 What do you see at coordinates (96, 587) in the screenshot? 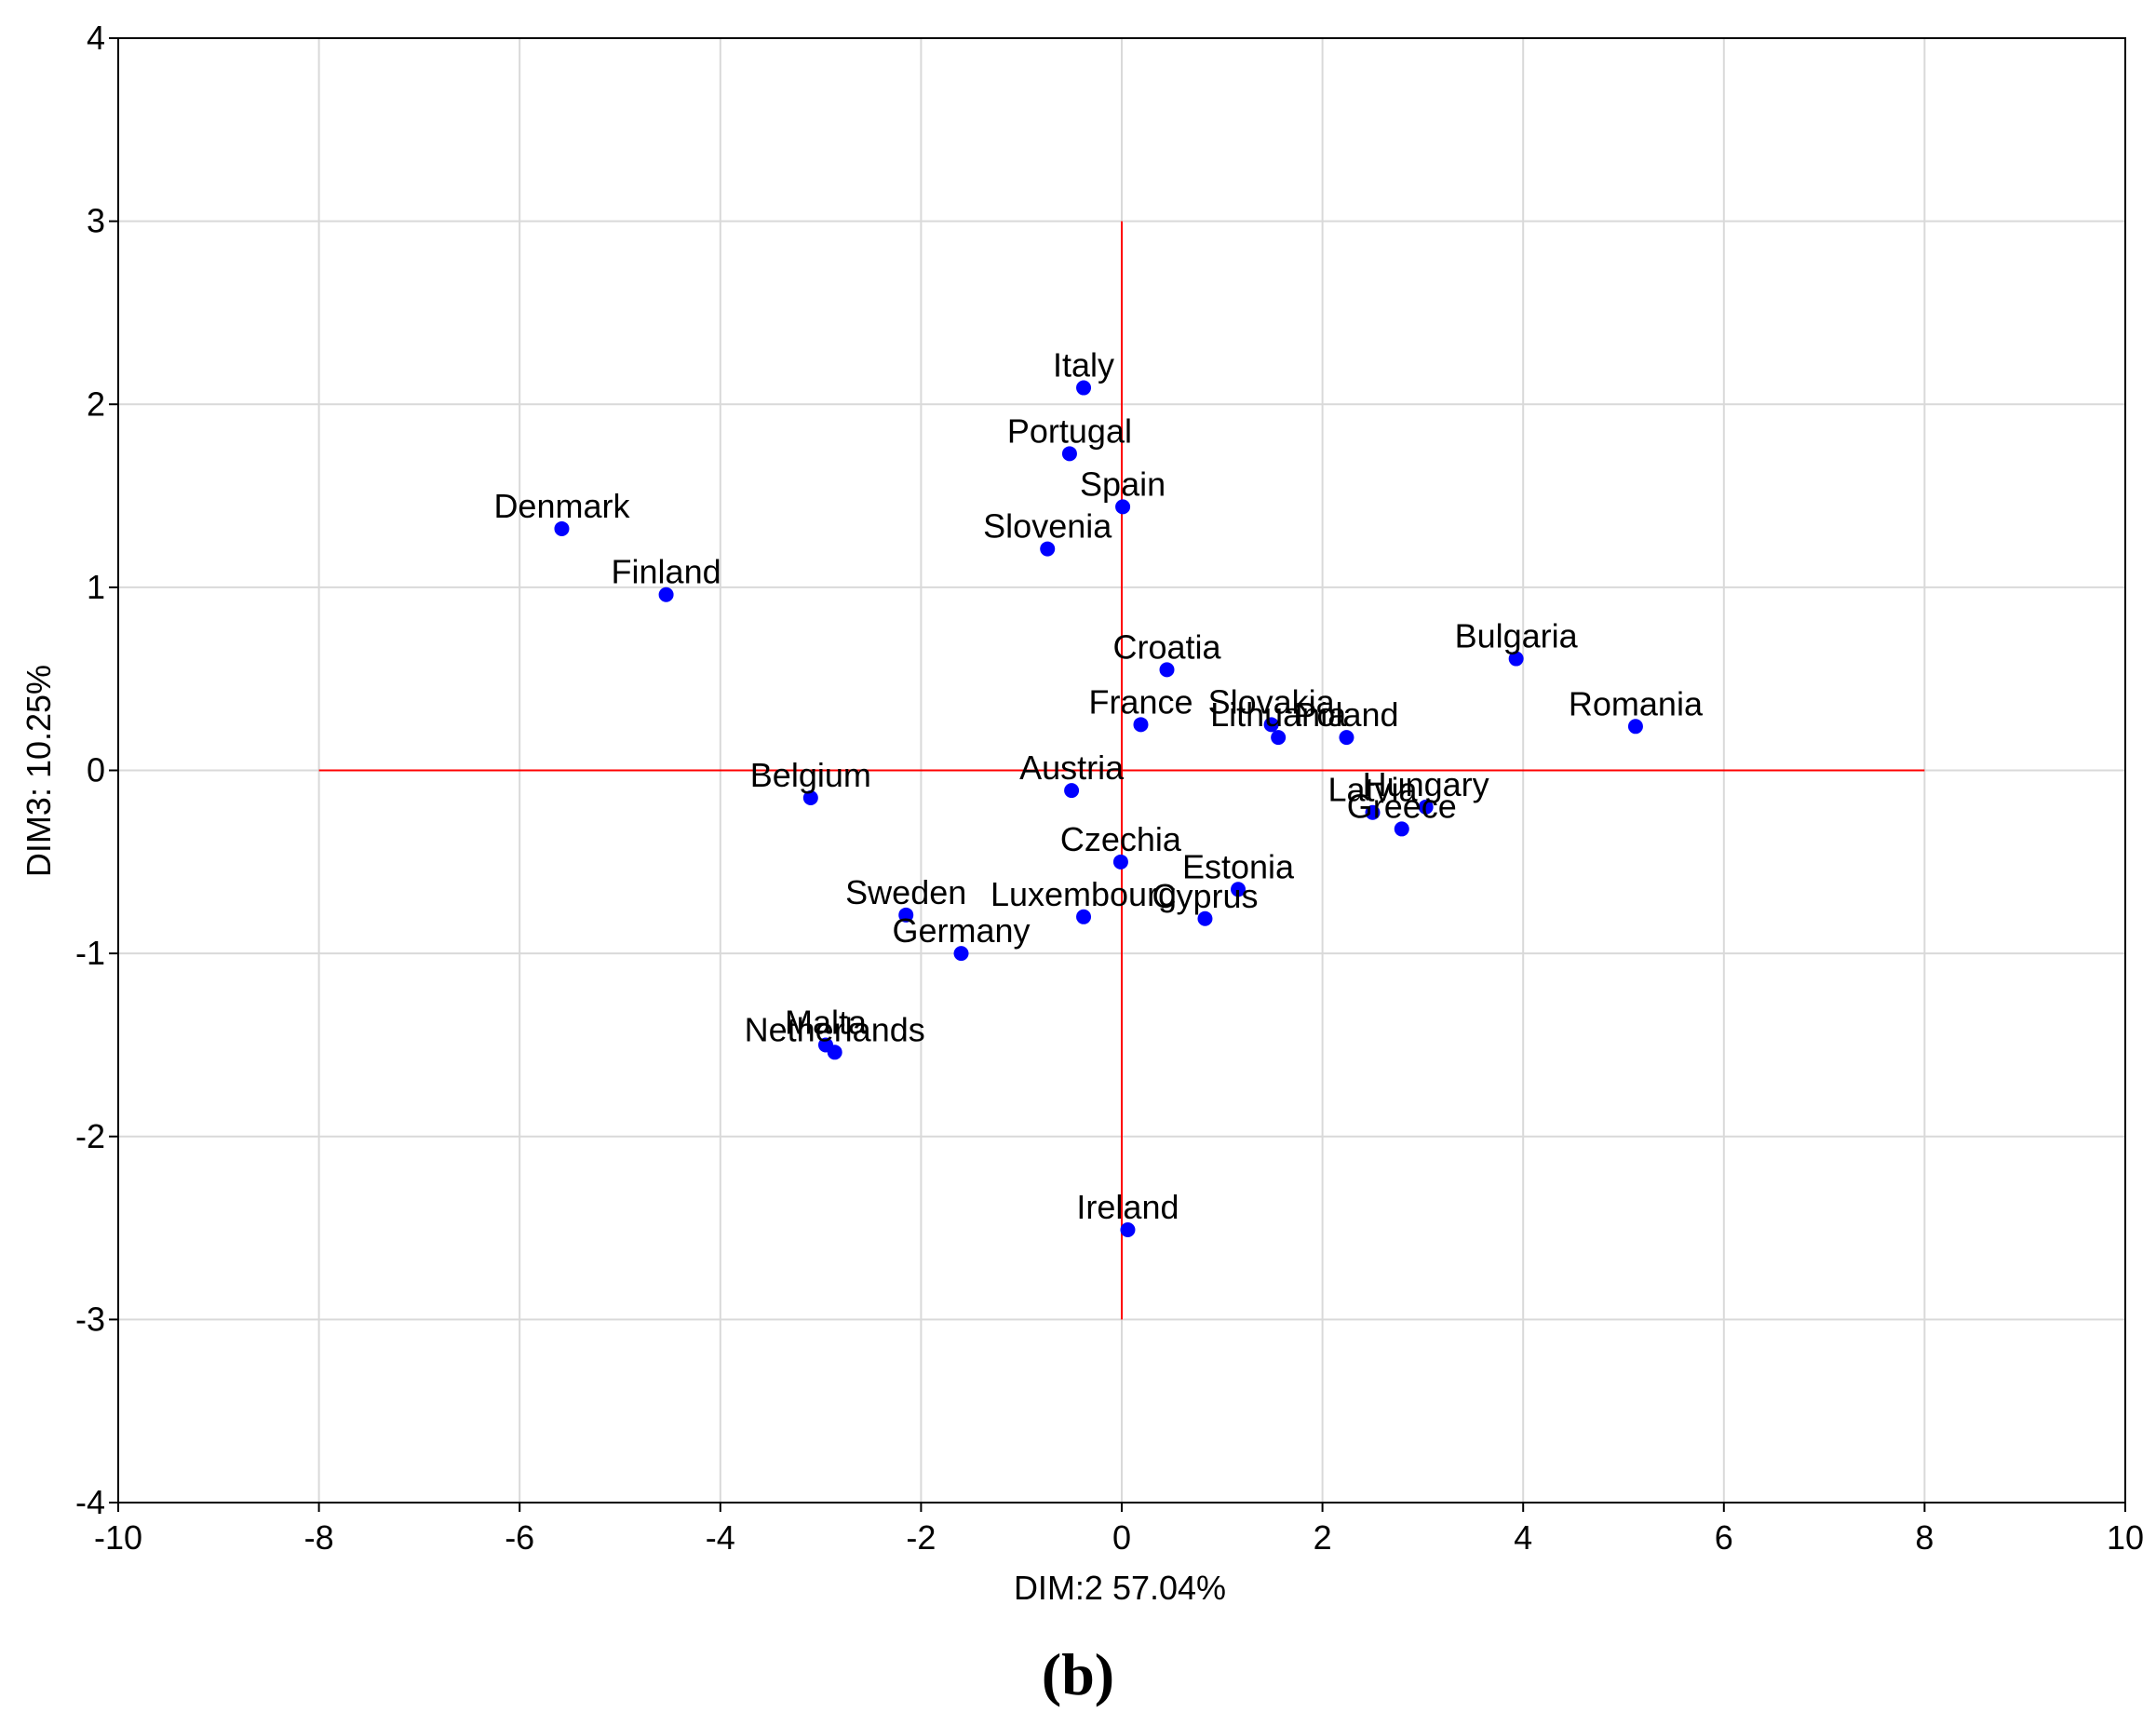
I see `y-tick-label: 1` at bounding box center [96, 587].